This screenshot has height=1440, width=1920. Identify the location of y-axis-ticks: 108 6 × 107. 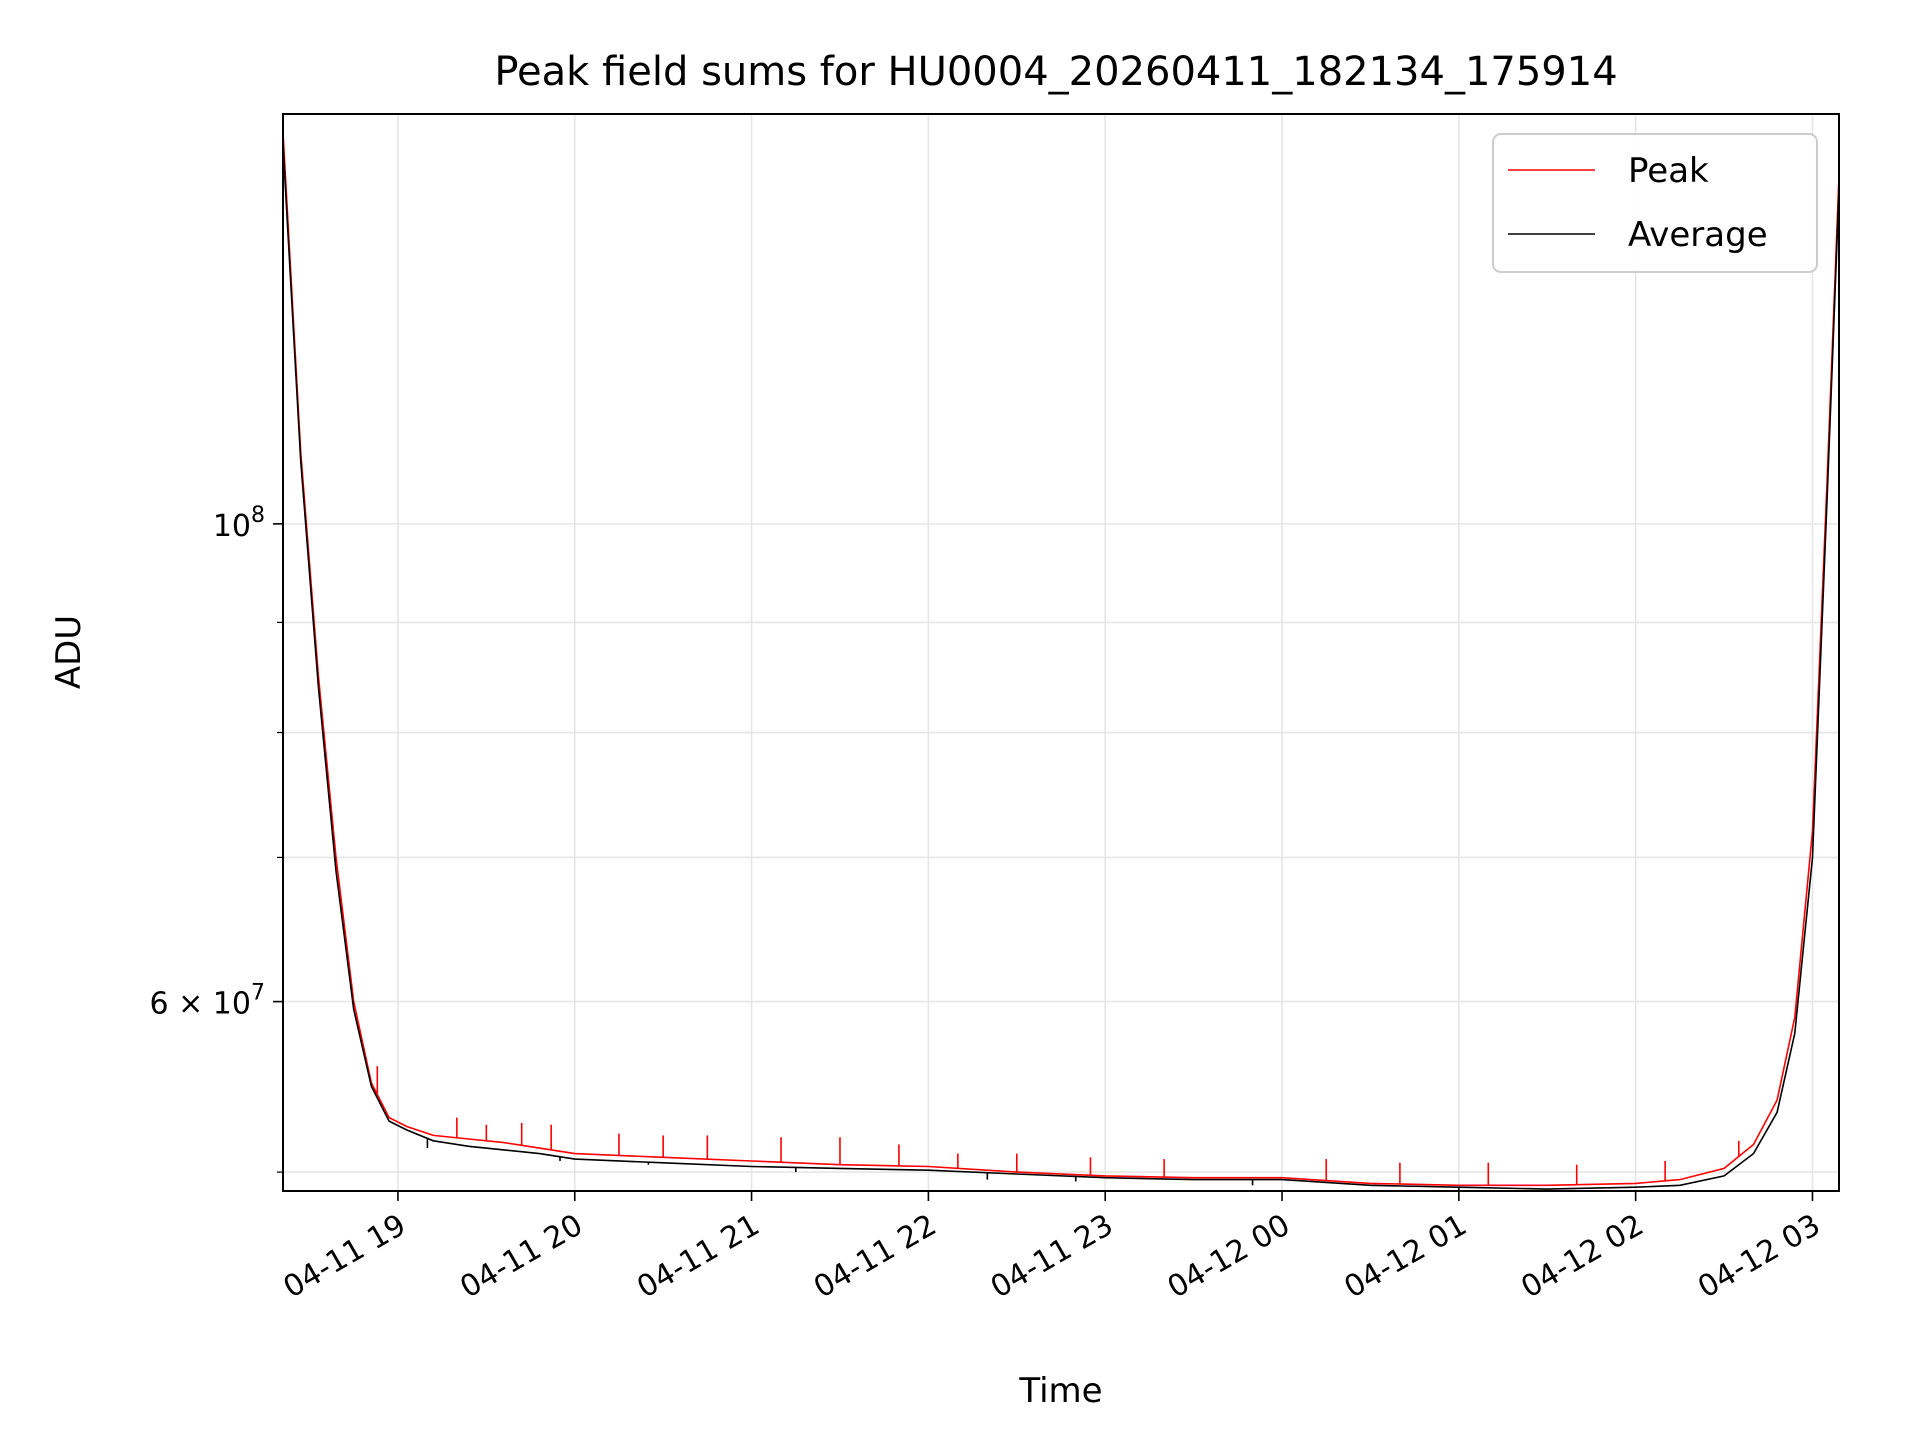
(216, 838).